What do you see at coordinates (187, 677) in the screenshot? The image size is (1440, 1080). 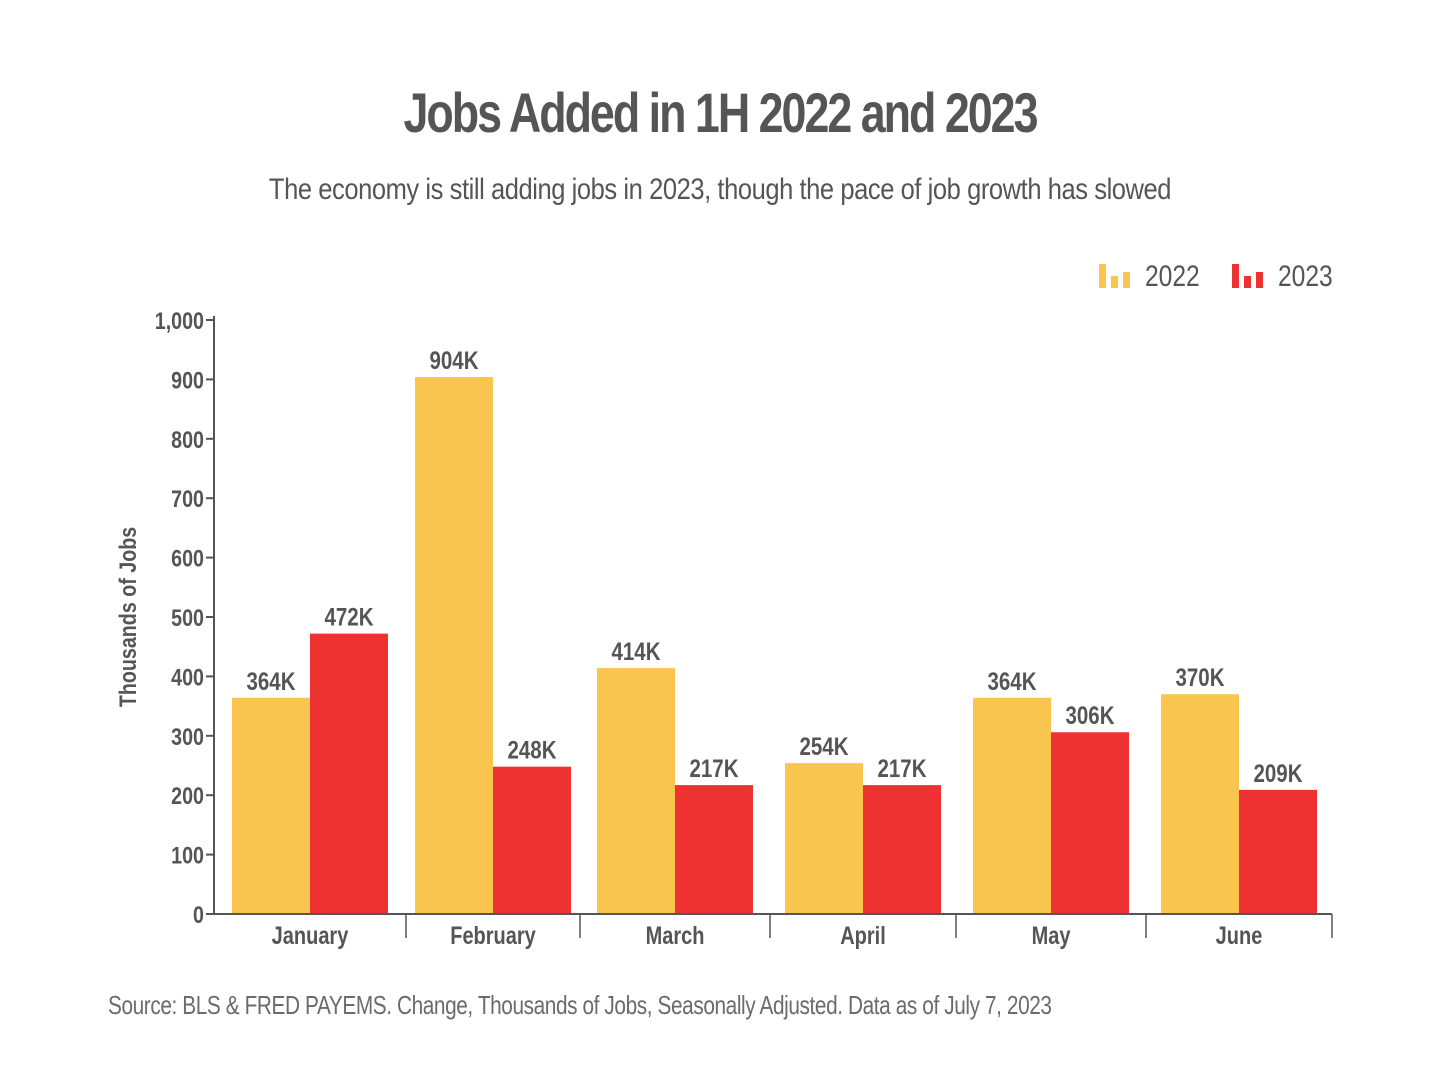 I see `y-tick-label: 400` at bounding box center [187, 677].